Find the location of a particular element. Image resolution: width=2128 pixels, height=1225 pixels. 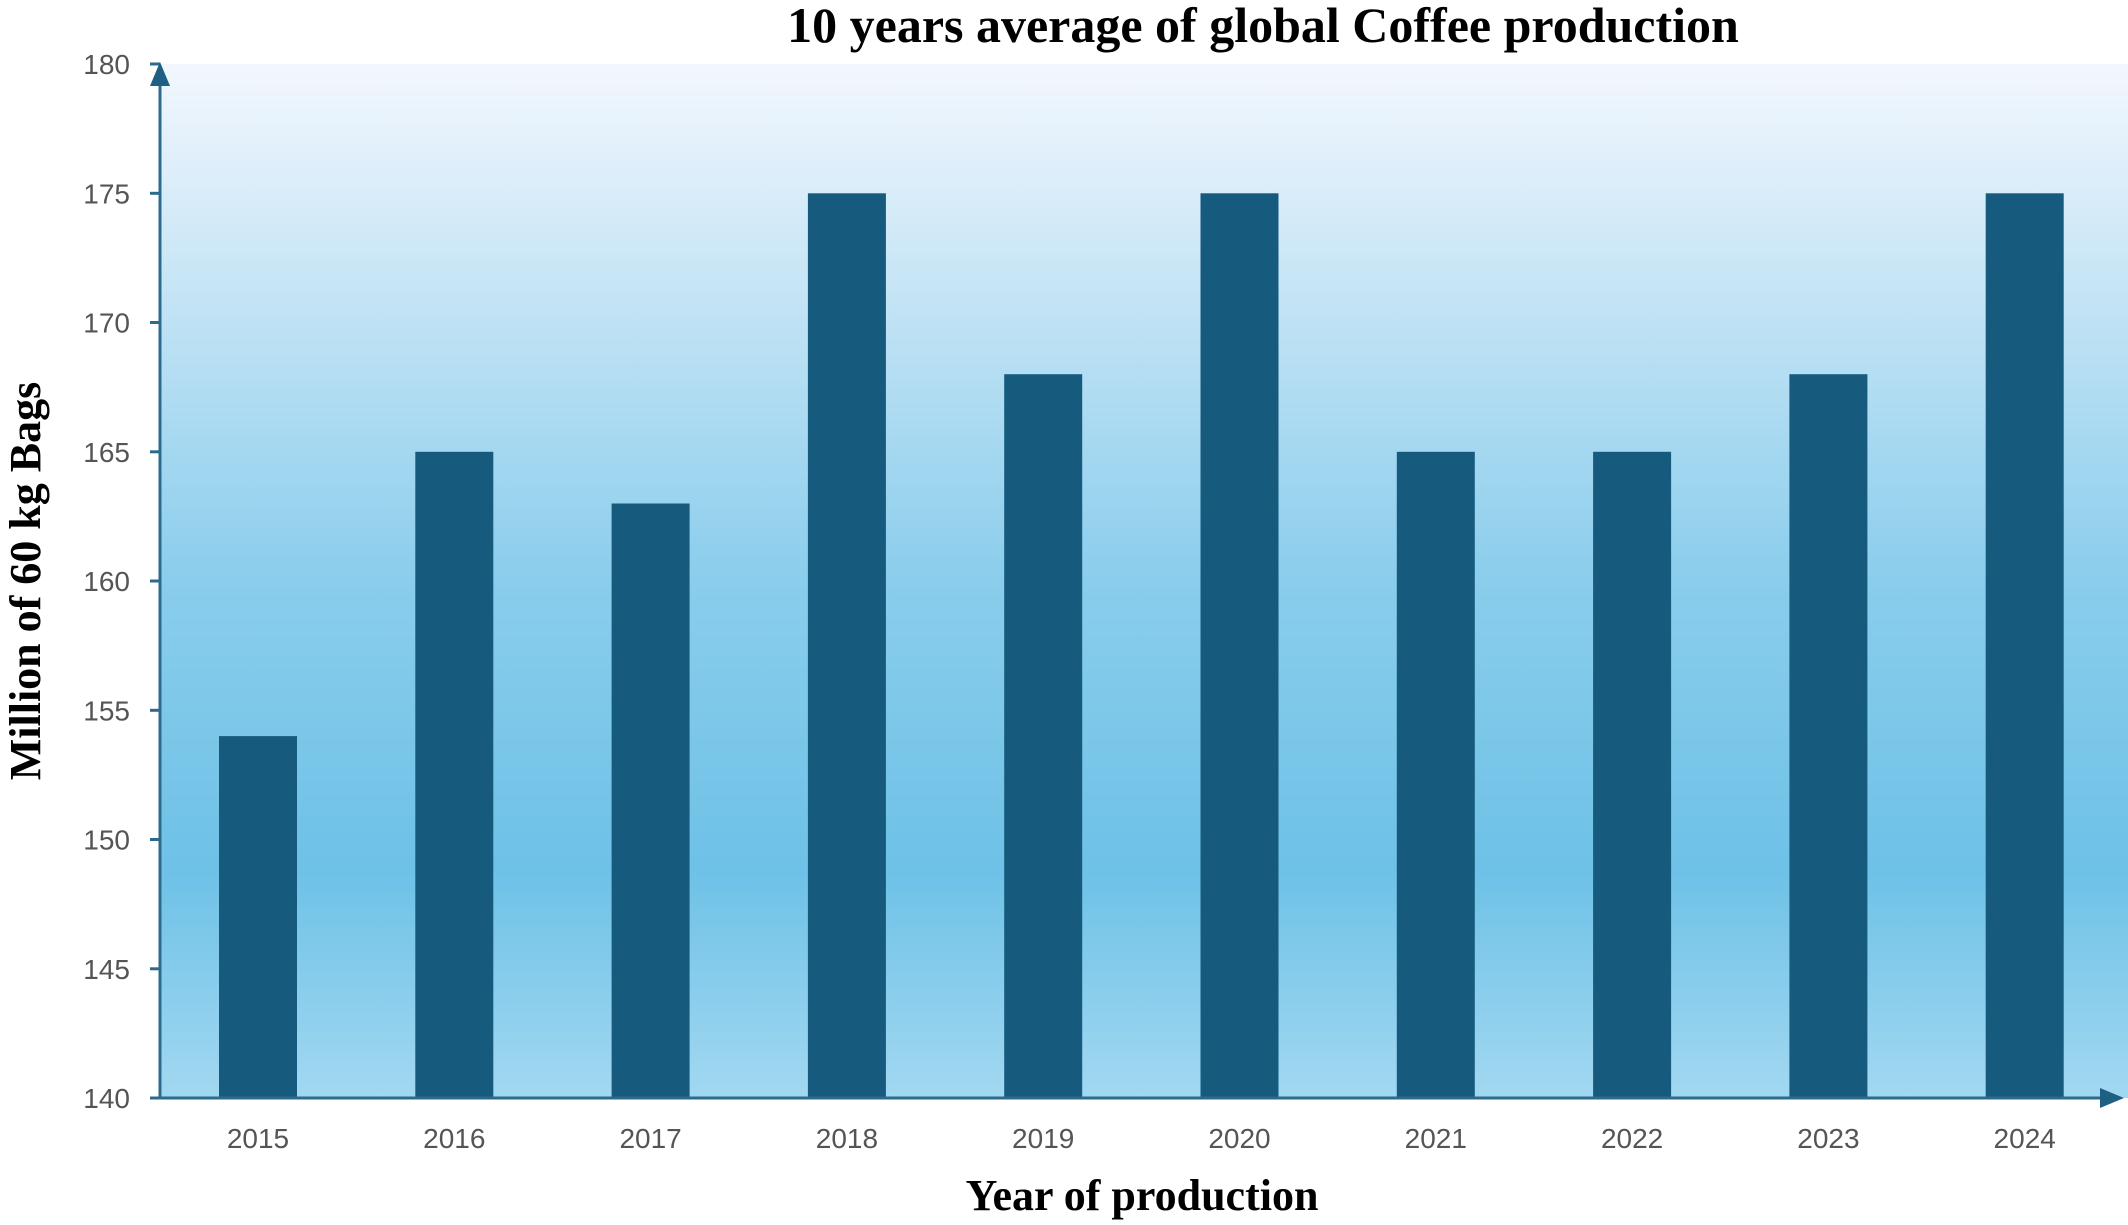

y-axis-arrow is located at coordinates (160, 74).